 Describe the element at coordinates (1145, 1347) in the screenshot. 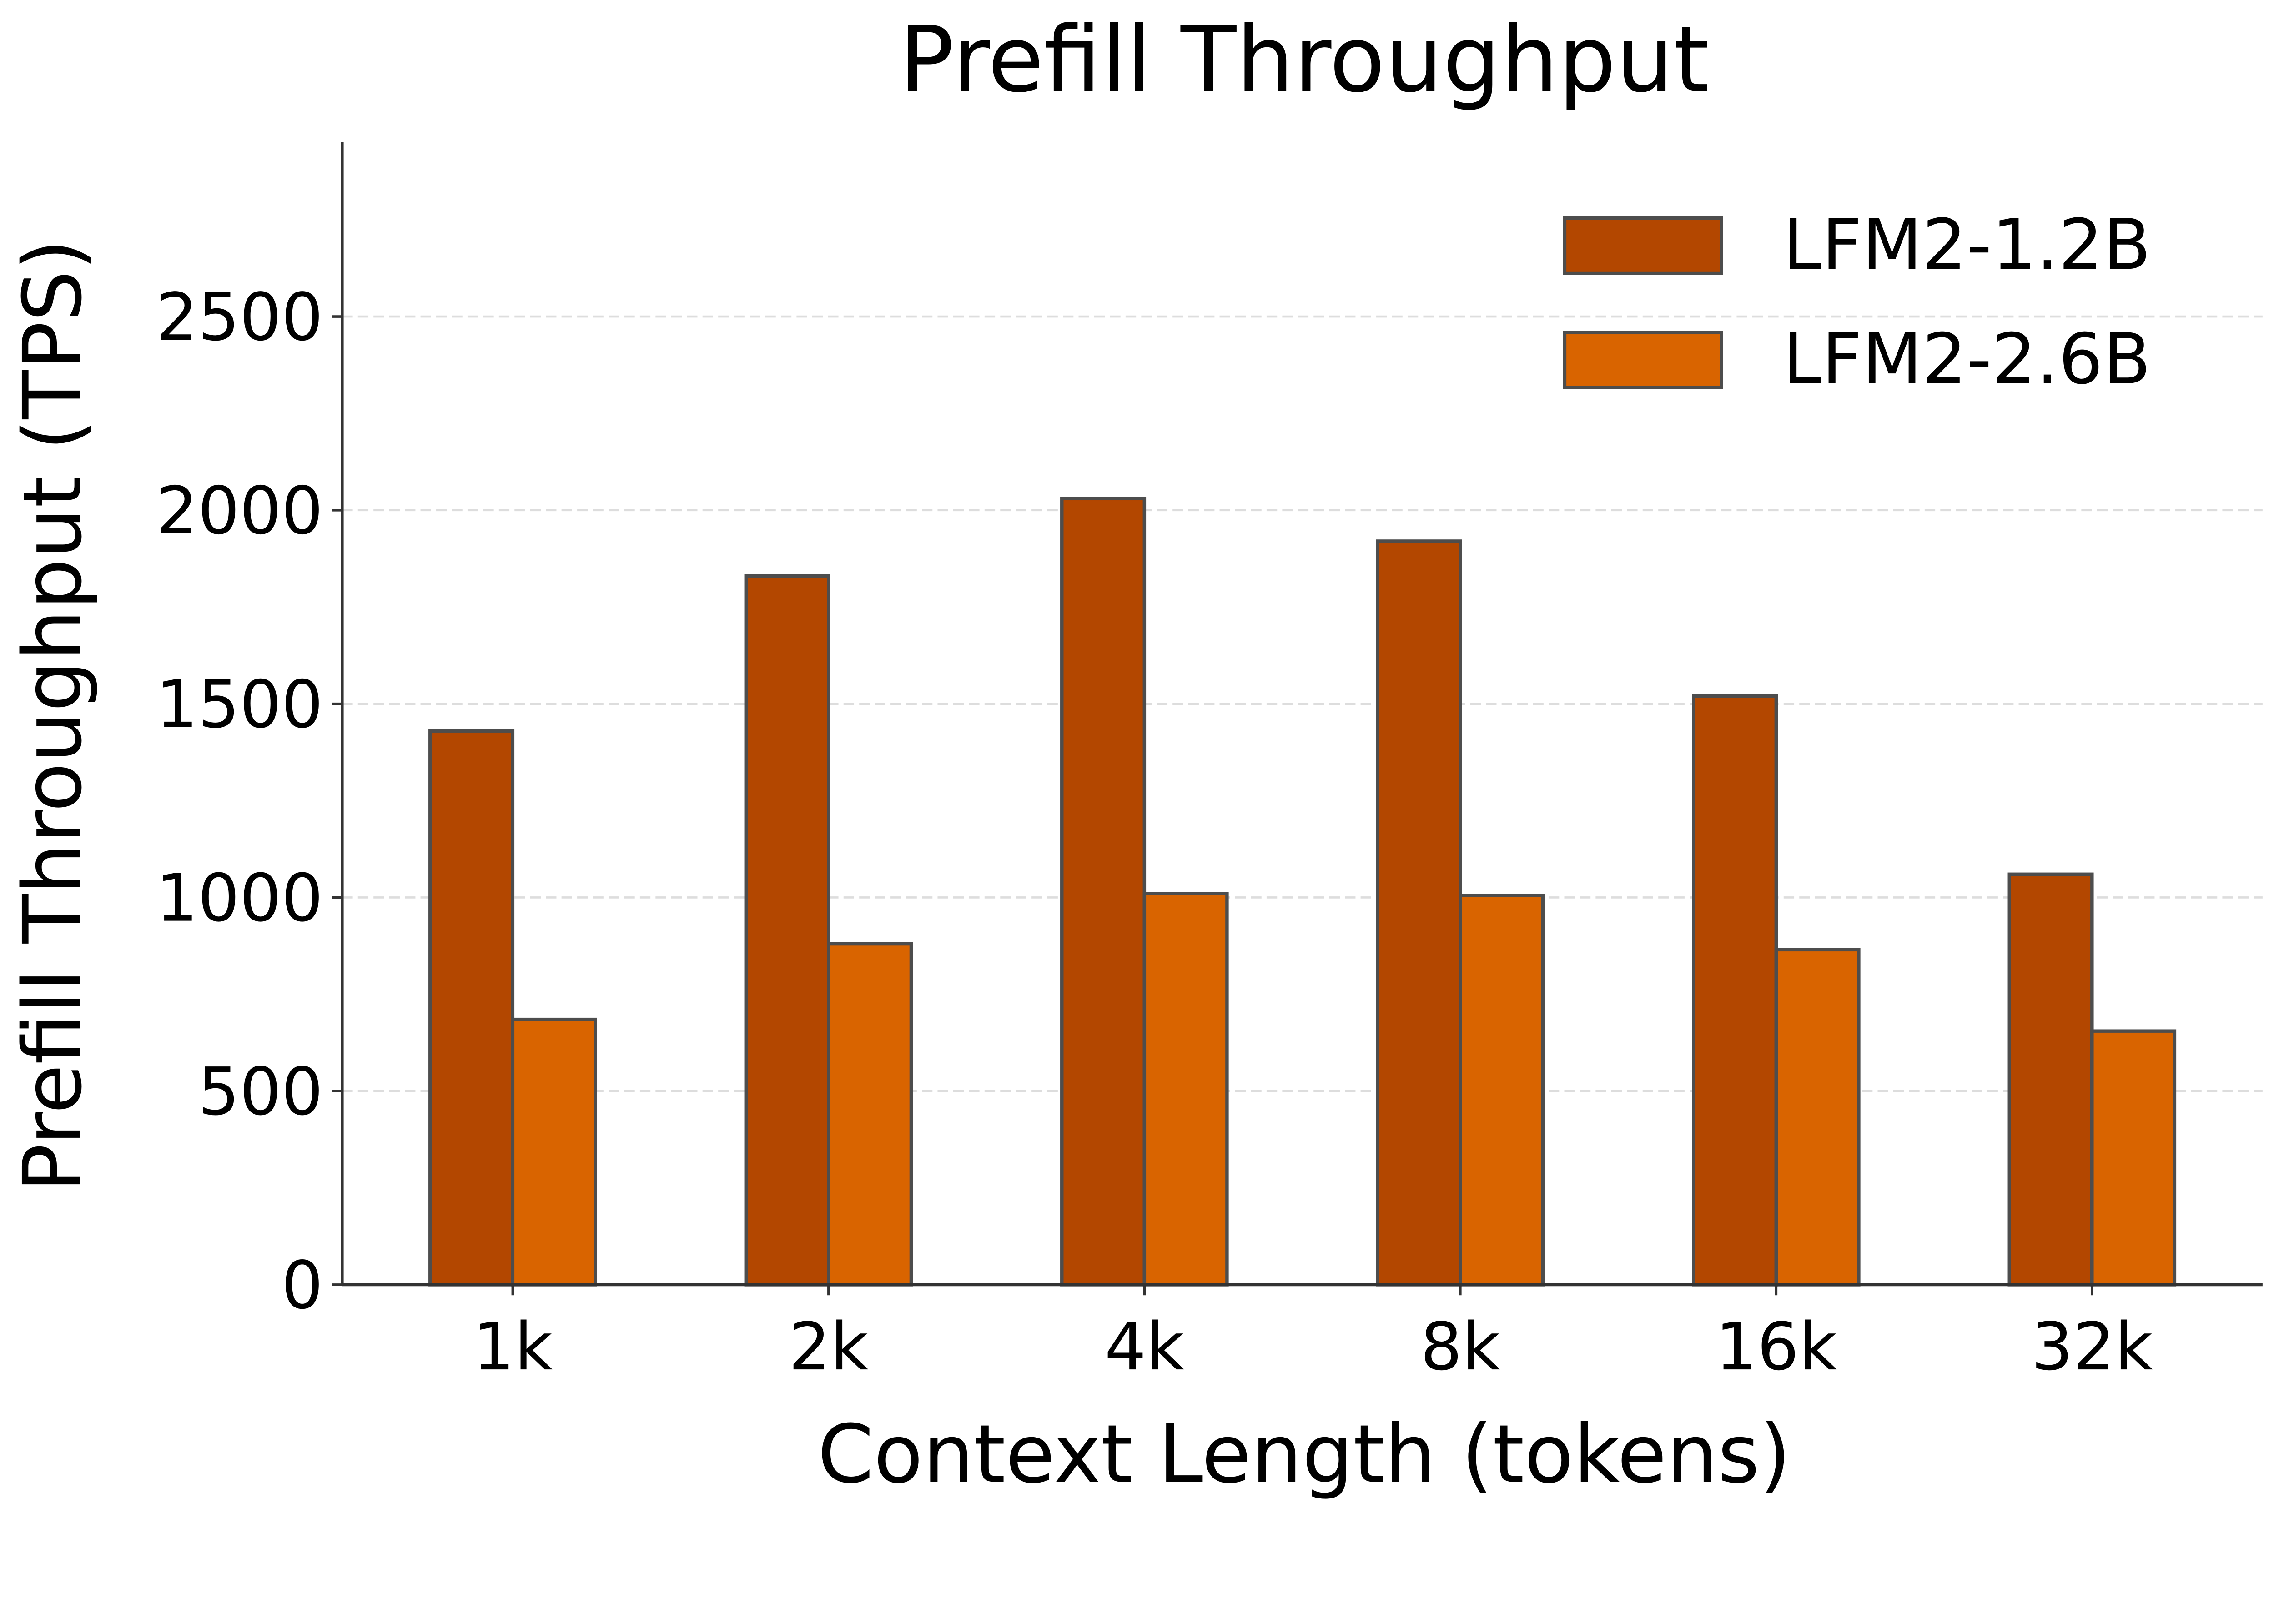

I see `x-tick-label: 4k` at that location.